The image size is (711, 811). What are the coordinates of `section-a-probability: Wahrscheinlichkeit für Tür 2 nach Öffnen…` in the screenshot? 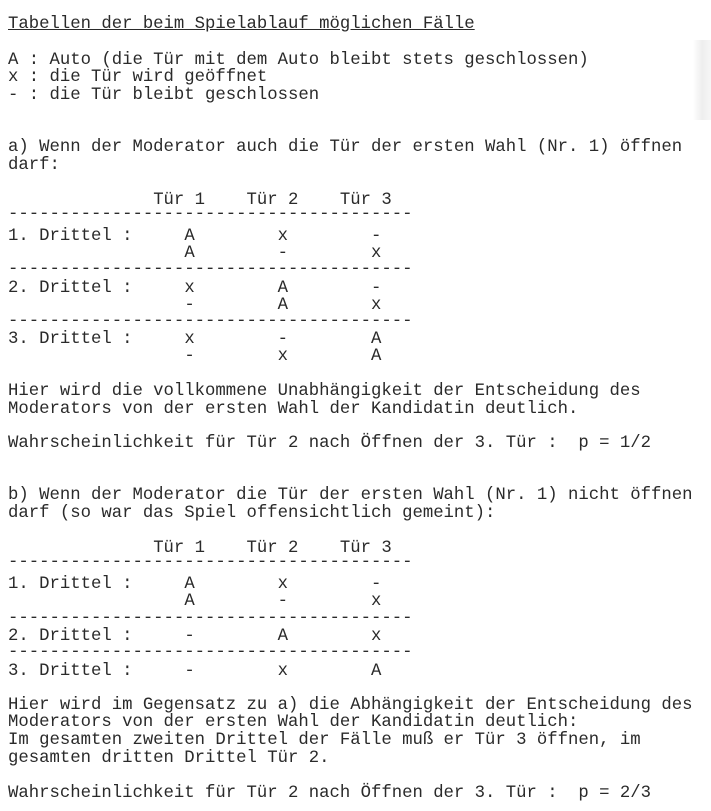 It's located at (329, 443).